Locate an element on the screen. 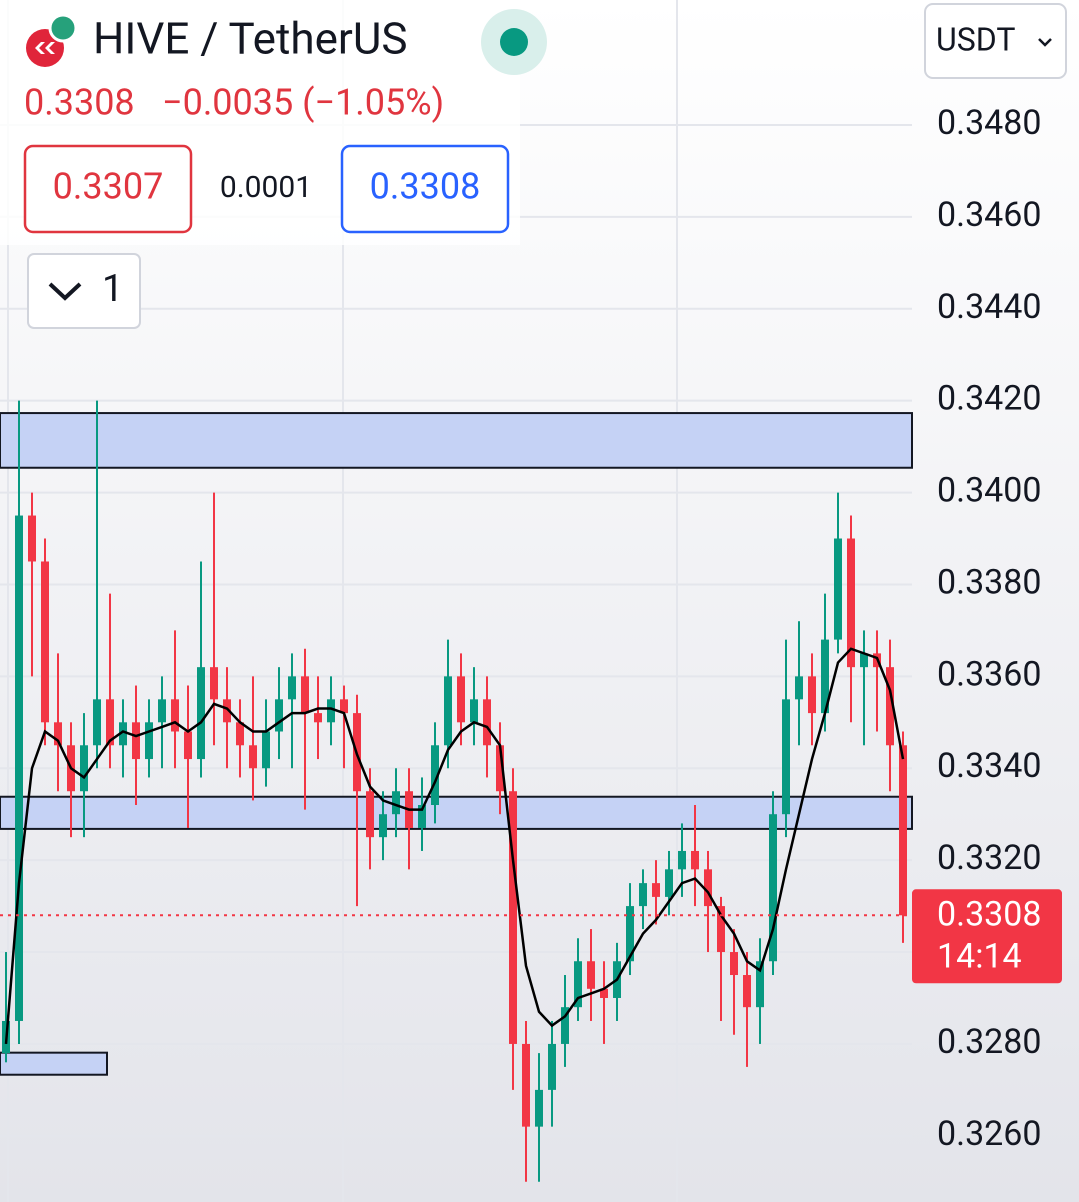 This screenshot has height=1202, width=1079. quote-icon is located at coordinates (63, 28).